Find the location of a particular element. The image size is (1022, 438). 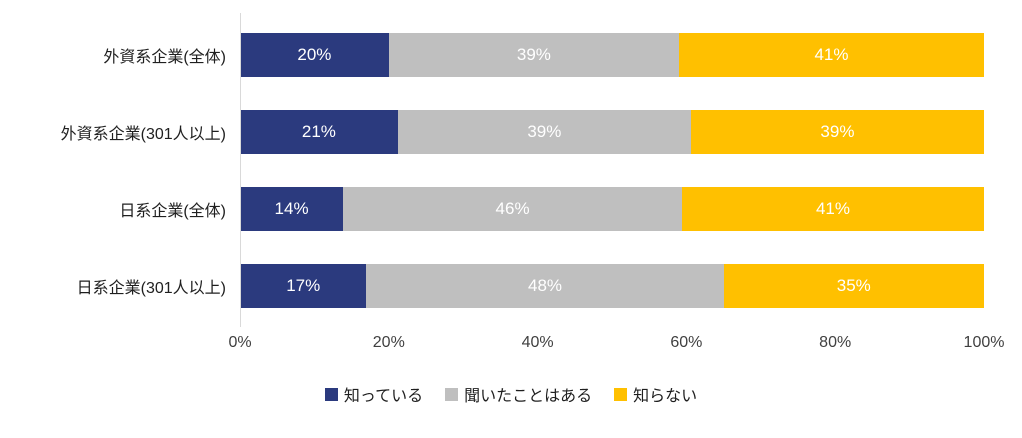

bar-segment: 46% is located at coordinates (512, 208).